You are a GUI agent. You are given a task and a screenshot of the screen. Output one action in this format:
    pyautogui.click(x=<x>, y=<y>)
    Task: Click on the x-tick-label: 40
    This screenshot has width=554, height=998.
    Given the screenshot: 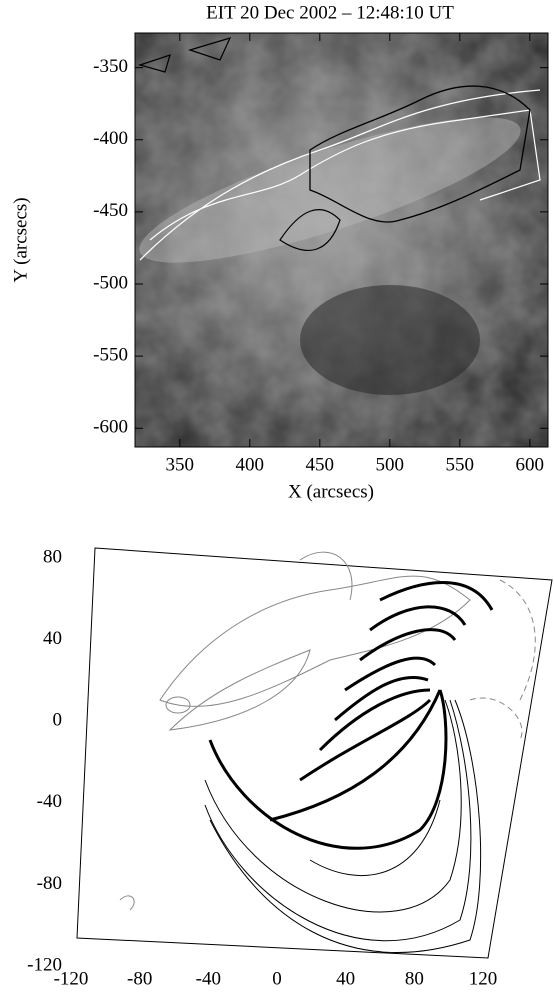 What is the action you would take?
    pyautogui.click(x=345, y=978)
    